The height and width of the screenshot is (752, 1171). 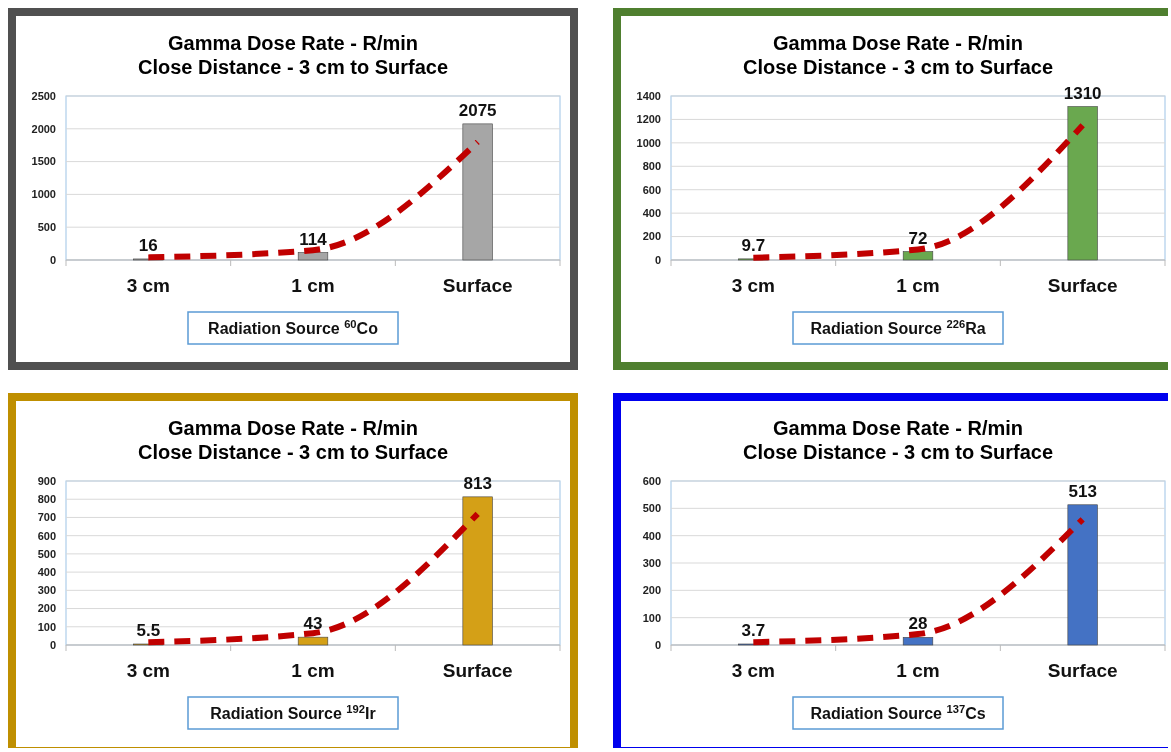 What do you see at coordinates (46, 517) in the screenshot?
I see `y-tick-label: 700` at bounding box center [46, 517].